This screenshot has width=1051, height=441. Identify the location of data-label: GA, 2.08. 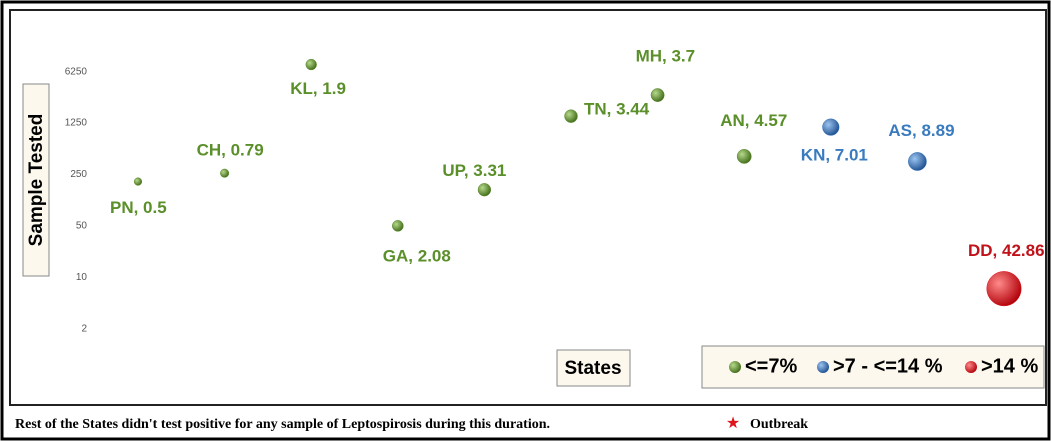
(417, 255).